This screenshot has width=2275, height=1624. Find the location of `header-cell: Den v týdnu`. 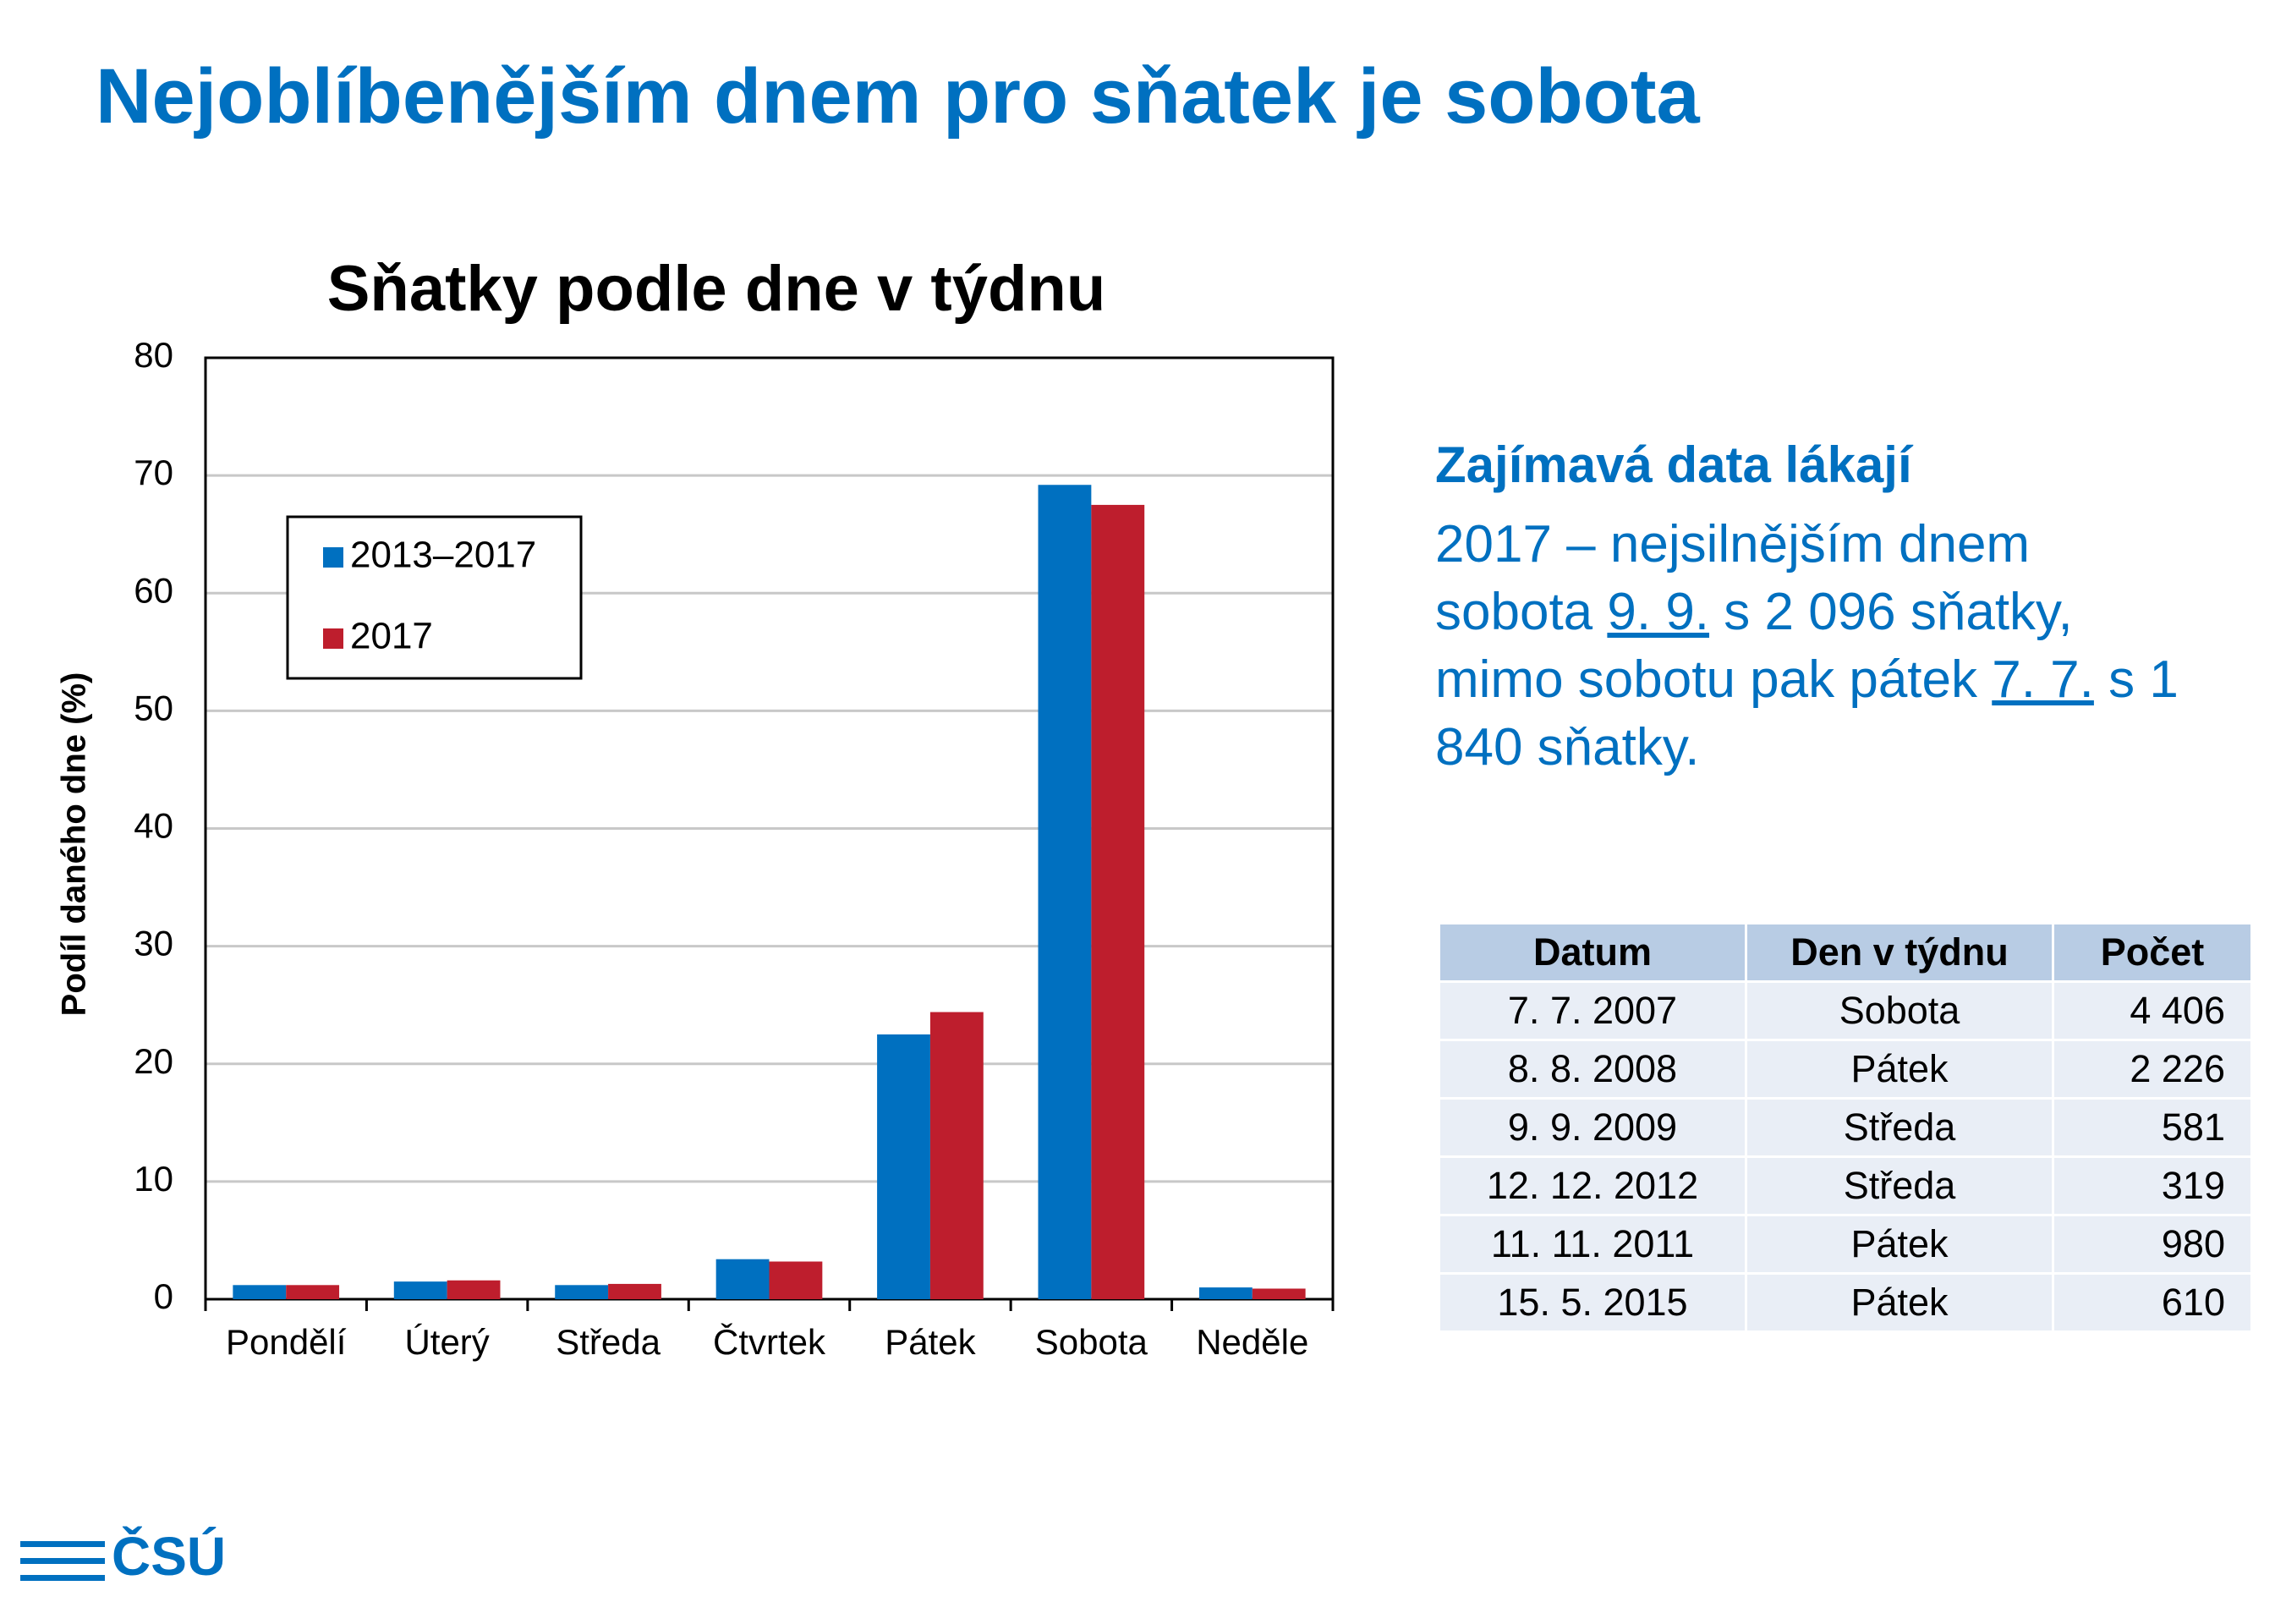

header-cell: Den v týdnu is located at coordinates (1899, 953).